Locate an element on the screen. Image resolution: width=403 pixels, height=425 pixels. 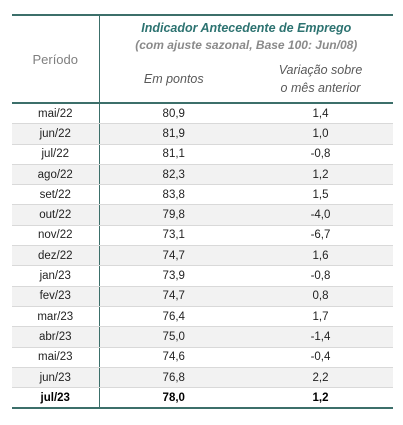
table-row: ago/22 82,3 1,2 is located at coordinates (202, 175).